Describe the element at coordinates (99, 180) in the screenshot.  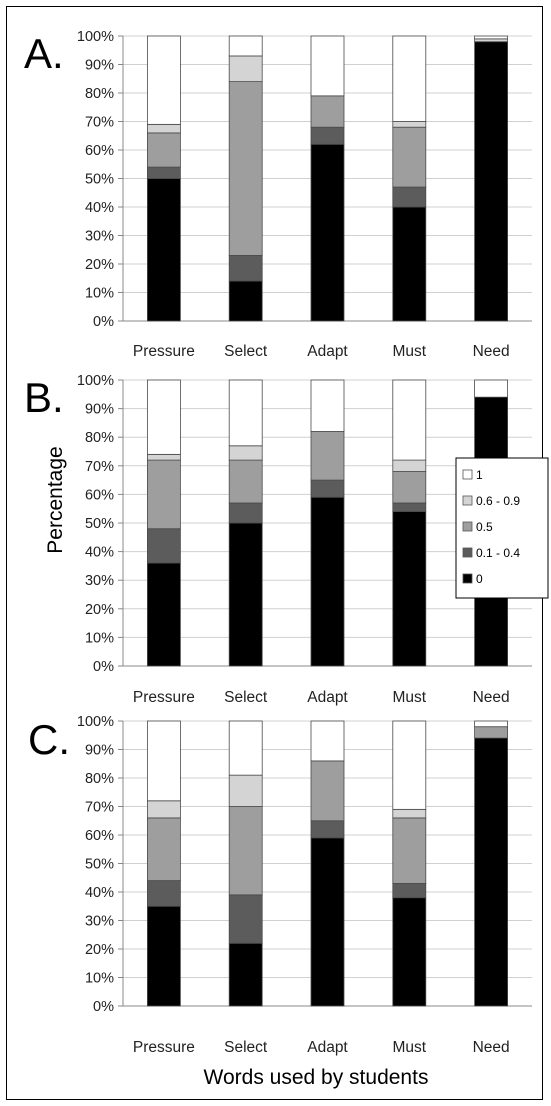
I see `y-tick-label: 50%` at that location.